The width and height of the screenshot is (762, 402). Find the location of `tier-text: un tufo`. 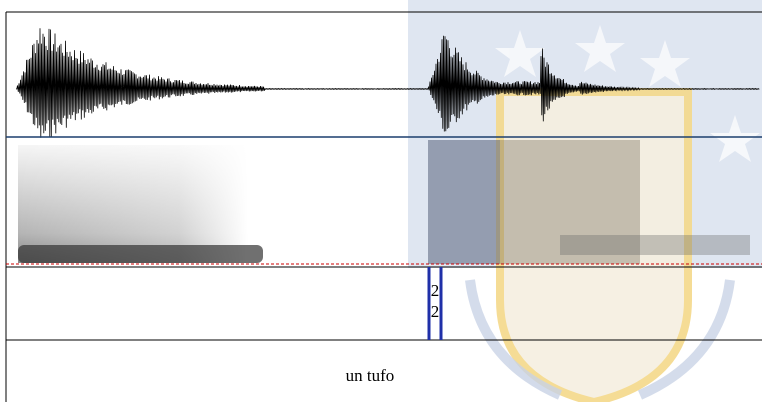

tier-text: un tufo is located at coordinates (370, 375).